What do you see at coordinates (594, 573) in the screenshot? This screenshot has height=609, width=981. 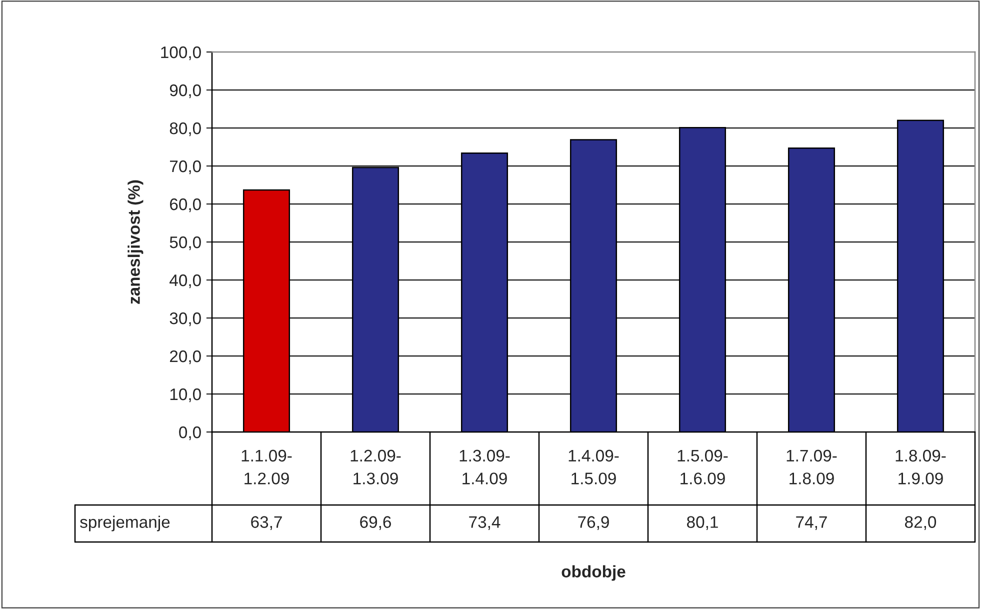 I see `x-axis-title: obdobje` at bounding box center [594, 573].